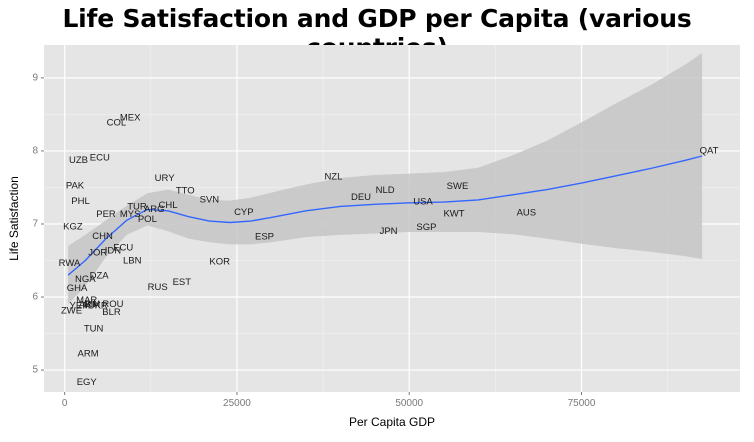 This screenshot has width=754, height=442. What do you see at coordinates (65, 403) in the screenshot?
I see `x-tick-label: 0` at bounding box center [65, 403].